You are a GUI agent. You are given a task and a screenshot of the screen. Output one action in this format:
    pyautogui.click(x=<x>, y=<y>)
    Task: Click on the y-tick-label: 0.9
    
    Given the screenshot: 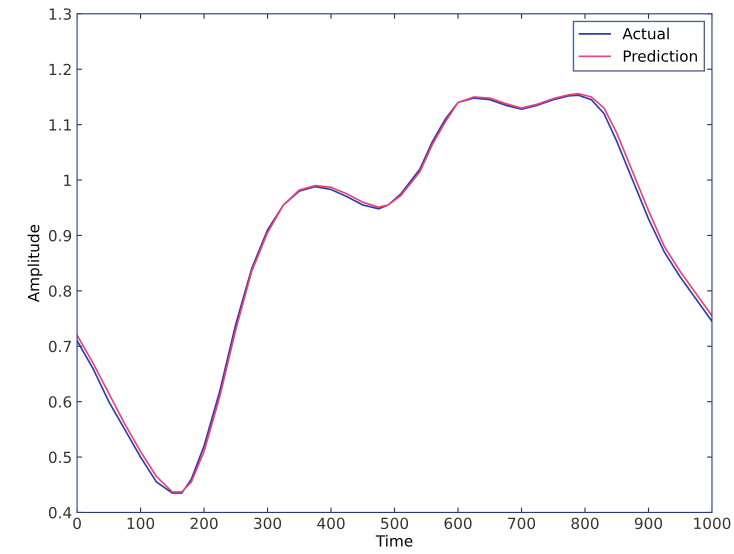 What is the action you would take?
    pyautogui.click(x=60, y=236)
    